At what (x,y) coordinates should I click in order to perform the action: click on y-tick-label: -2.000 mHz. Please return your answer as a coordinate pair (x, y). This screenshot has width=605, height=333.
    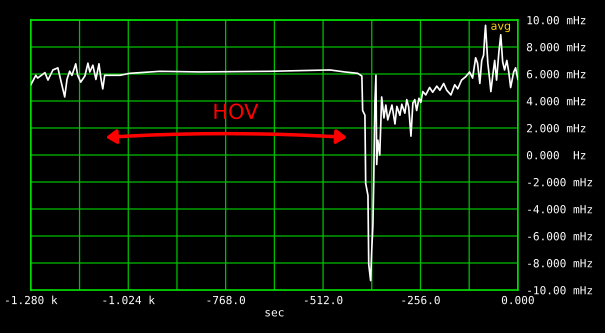
    Looking at the image, I should click on (560, 182).